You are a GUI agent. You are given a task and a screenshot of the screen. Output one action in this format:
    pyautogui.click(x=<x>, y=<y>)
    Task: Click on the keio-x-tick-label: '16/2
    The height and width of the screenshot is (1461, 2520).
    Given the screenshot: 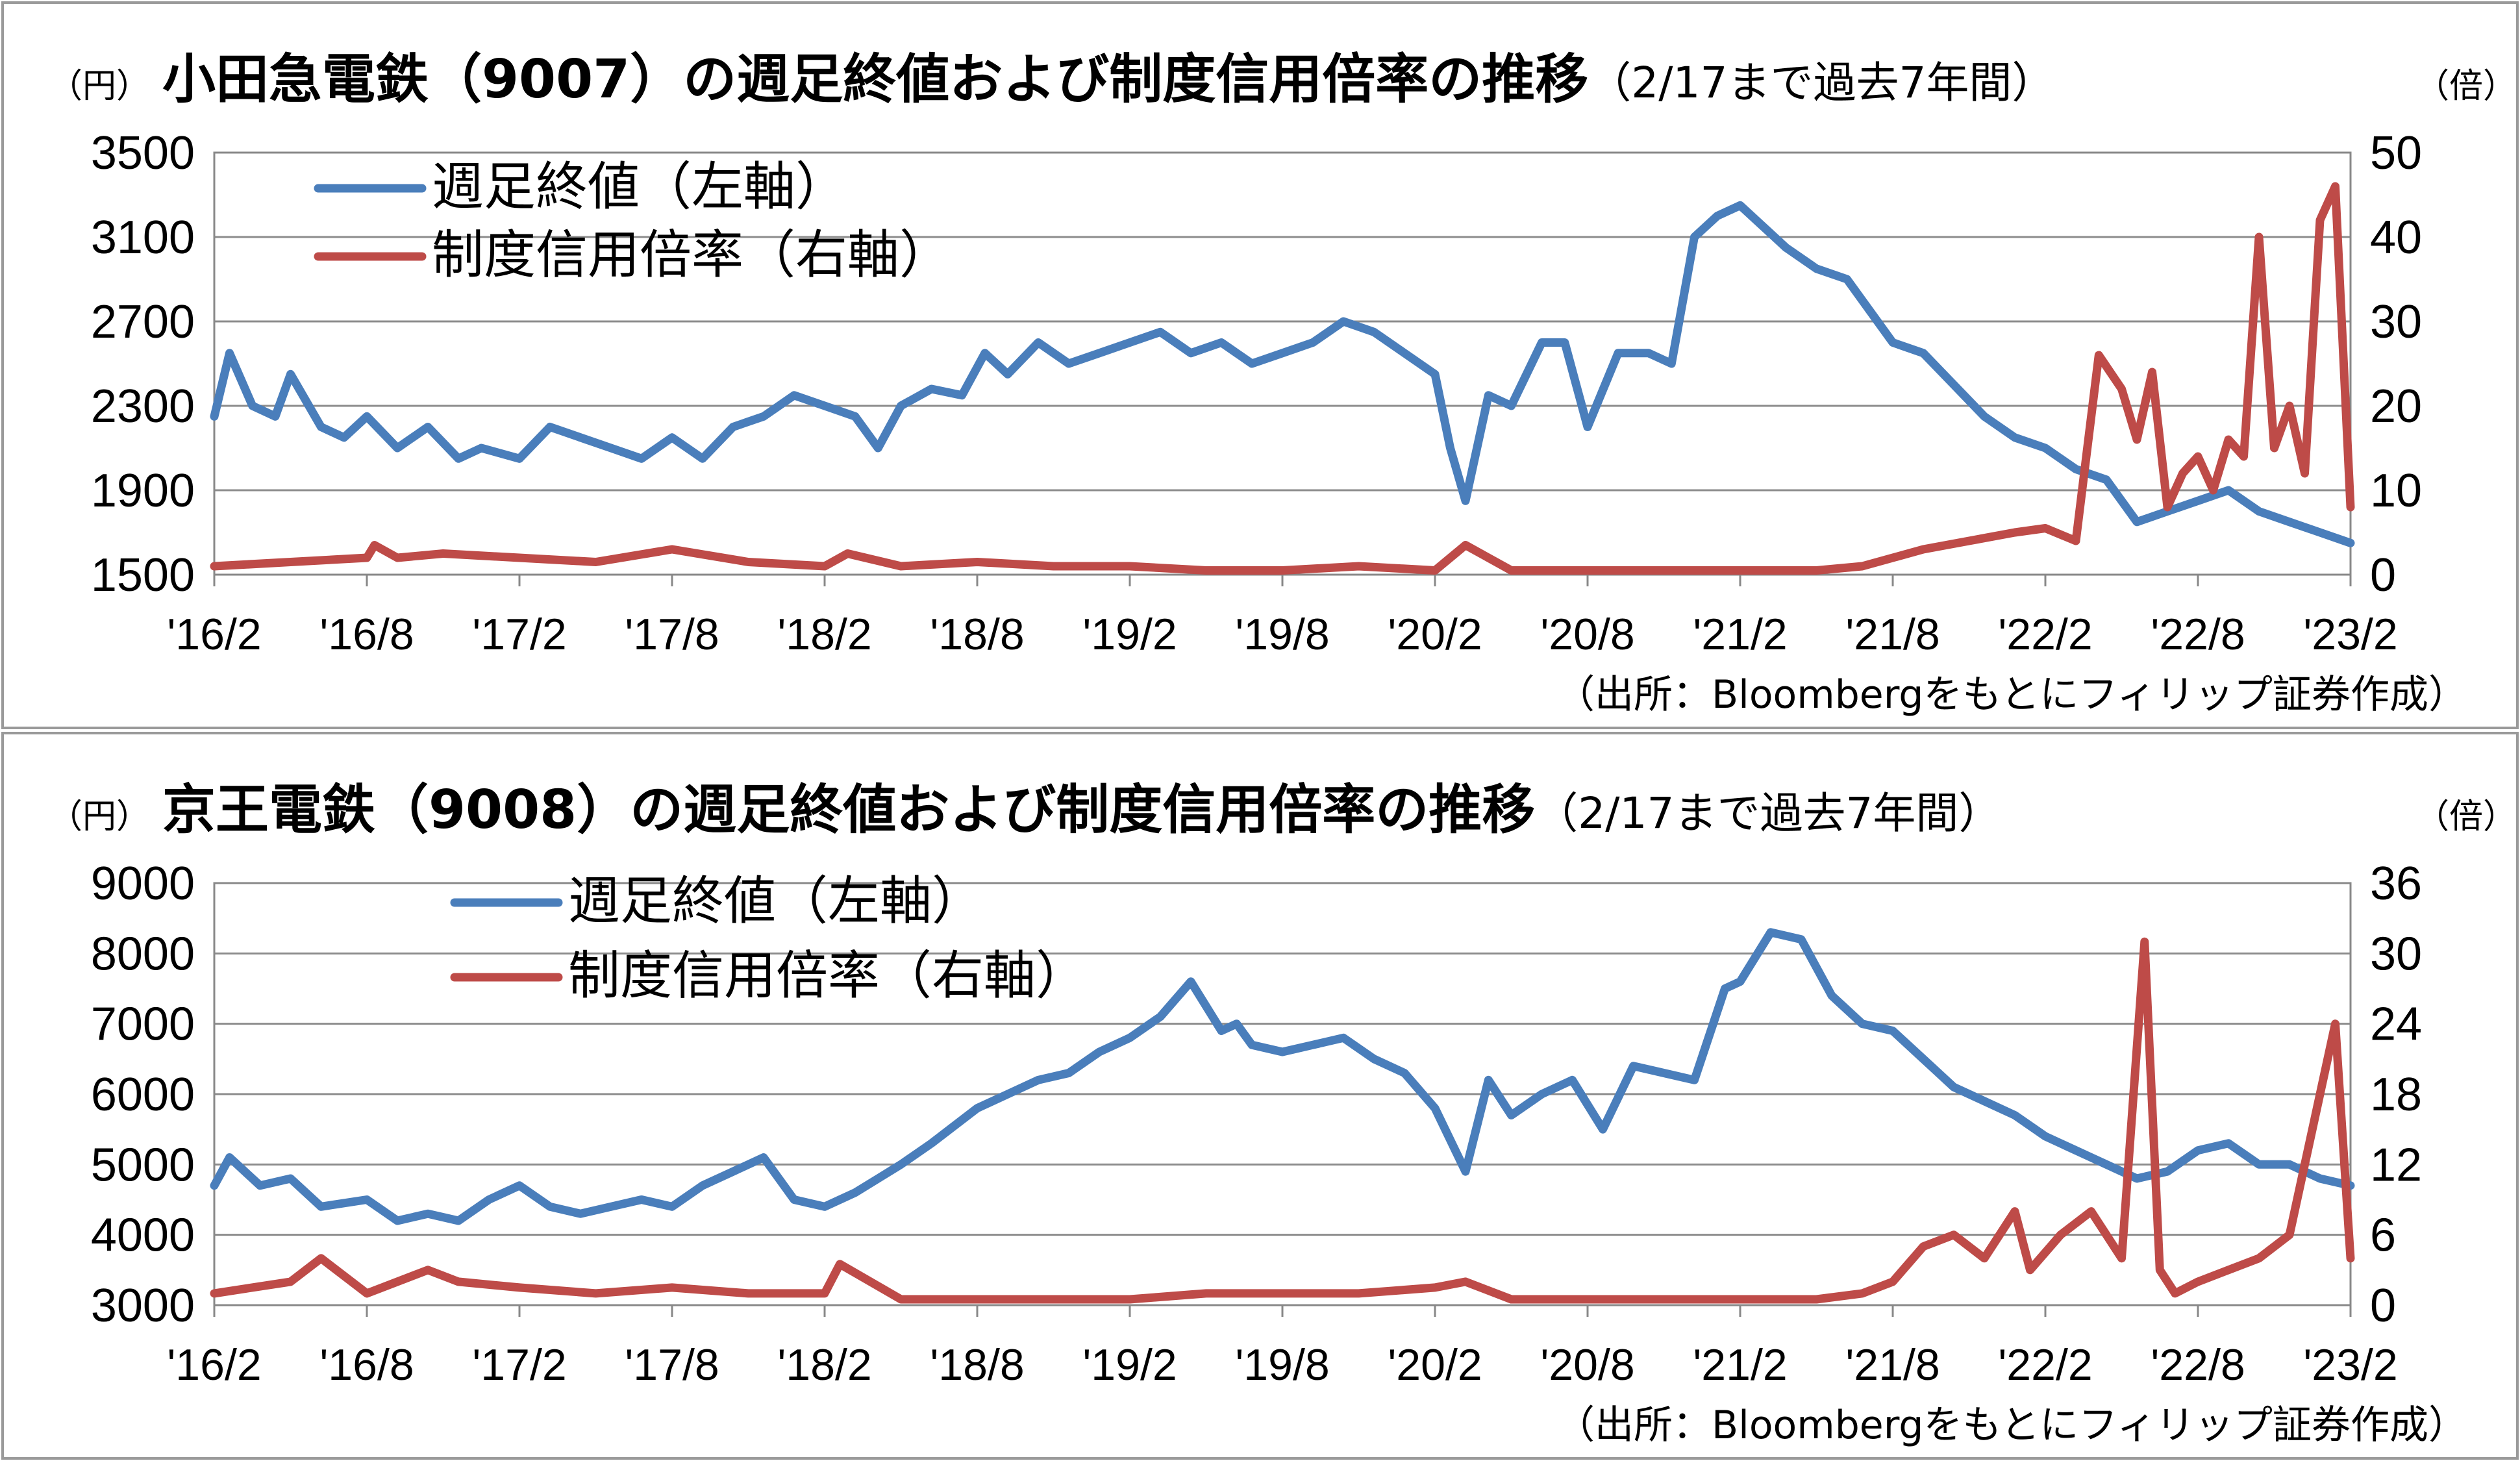 What is the action you would take?
    pyautogui.click(x=214, y=1365)
    